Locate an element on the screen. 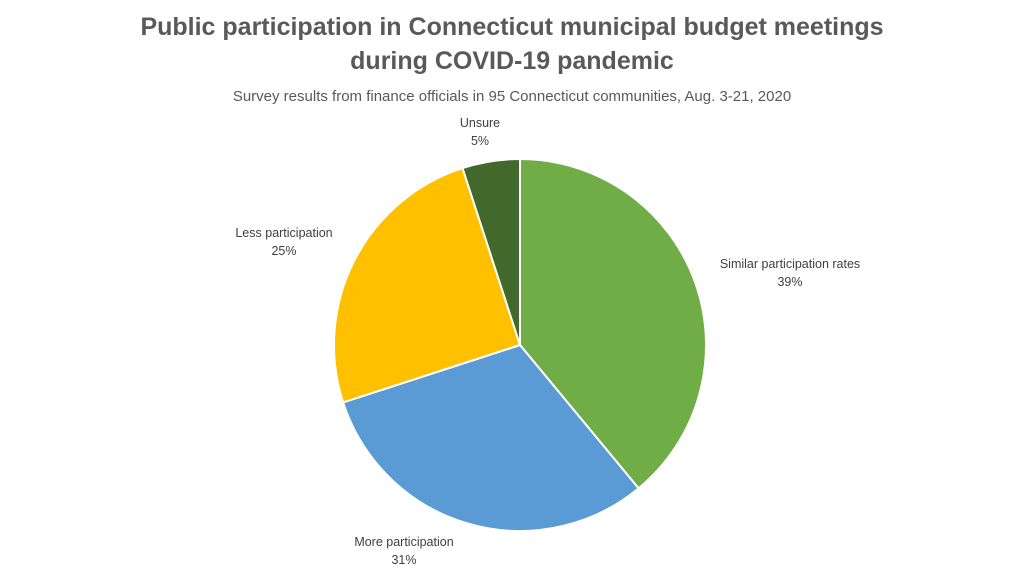 The image size is (1024, 577). data-label-category: Unsure is located at coordinates (480, 123).